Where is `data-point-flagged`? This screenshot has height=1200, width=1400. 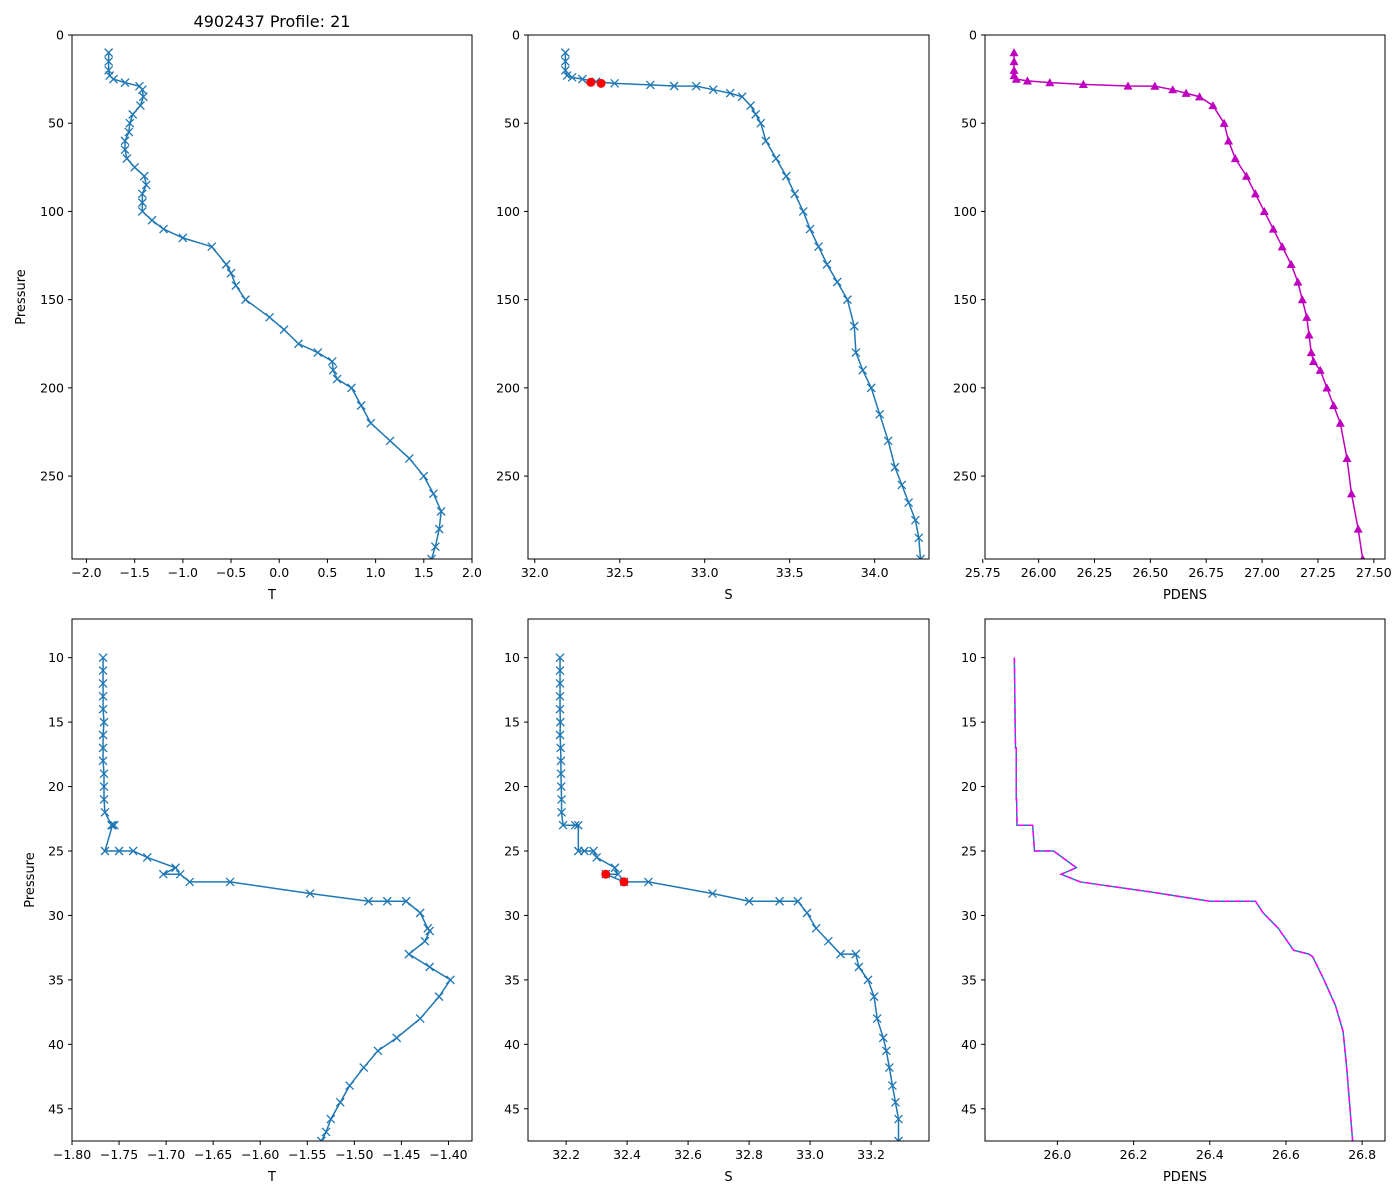
data-point-flagged is located at coordinates (591, 82).